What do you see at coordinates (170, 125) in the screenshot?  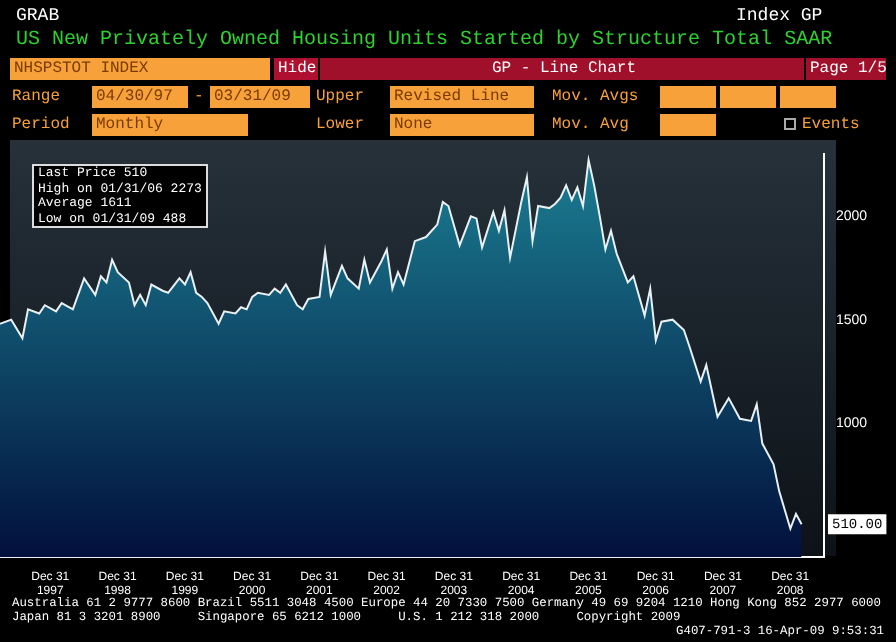 I see `text: Monthly` at bounding box center [170, 125].